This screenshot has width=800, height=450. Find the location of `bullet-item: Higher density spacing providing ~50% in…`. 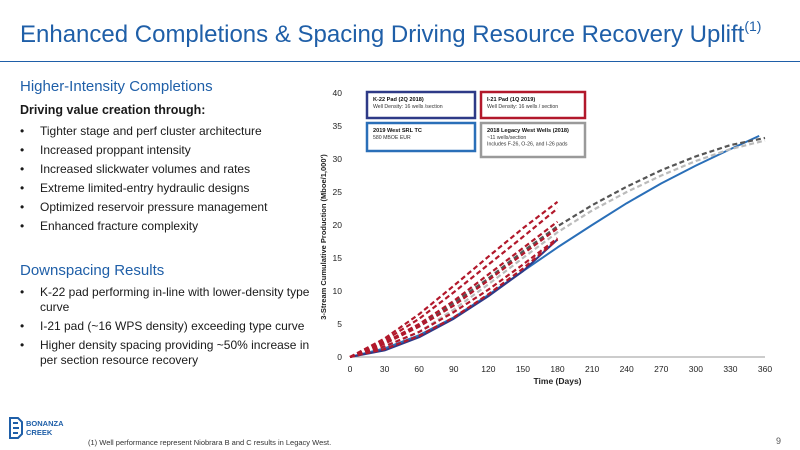

bullet-item: Higher density spacing providing ~50% in… is located at coordinates (165, 353).